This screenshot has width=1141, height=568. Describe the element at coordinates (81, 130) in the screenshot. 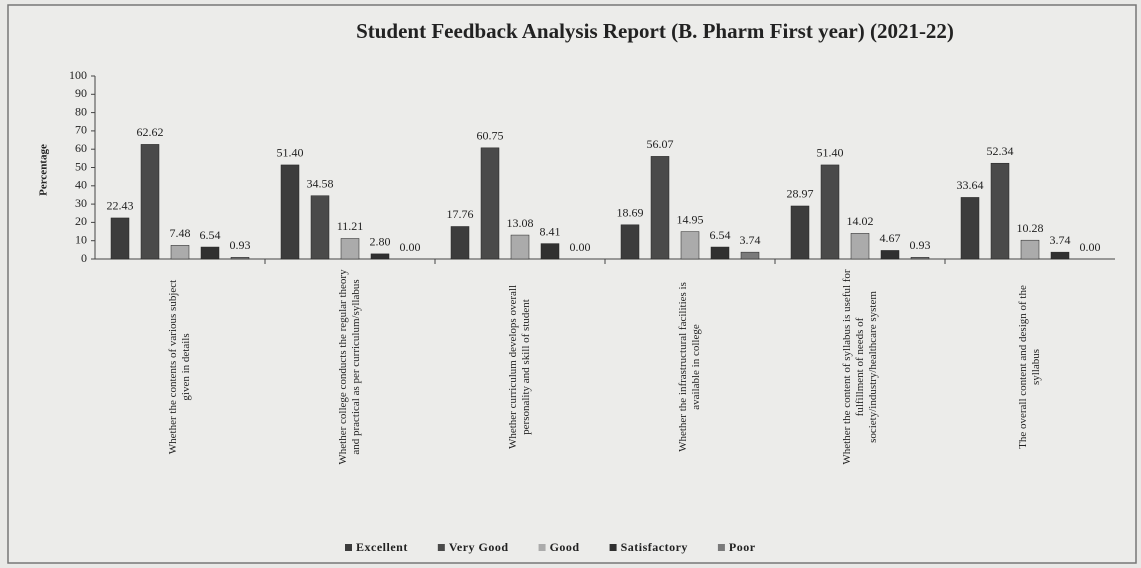

I see `y-tick-label: 70` at that location.